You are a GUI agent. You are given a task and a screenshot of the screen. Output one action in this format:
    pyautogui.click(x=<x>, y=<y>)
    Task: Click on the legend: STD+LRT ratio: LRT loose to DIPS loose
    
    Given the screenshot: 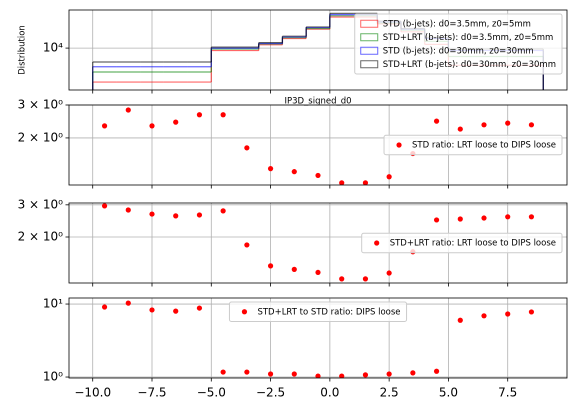 What is the action you would take?
    pyautogui.click(x=462, y=243)
    